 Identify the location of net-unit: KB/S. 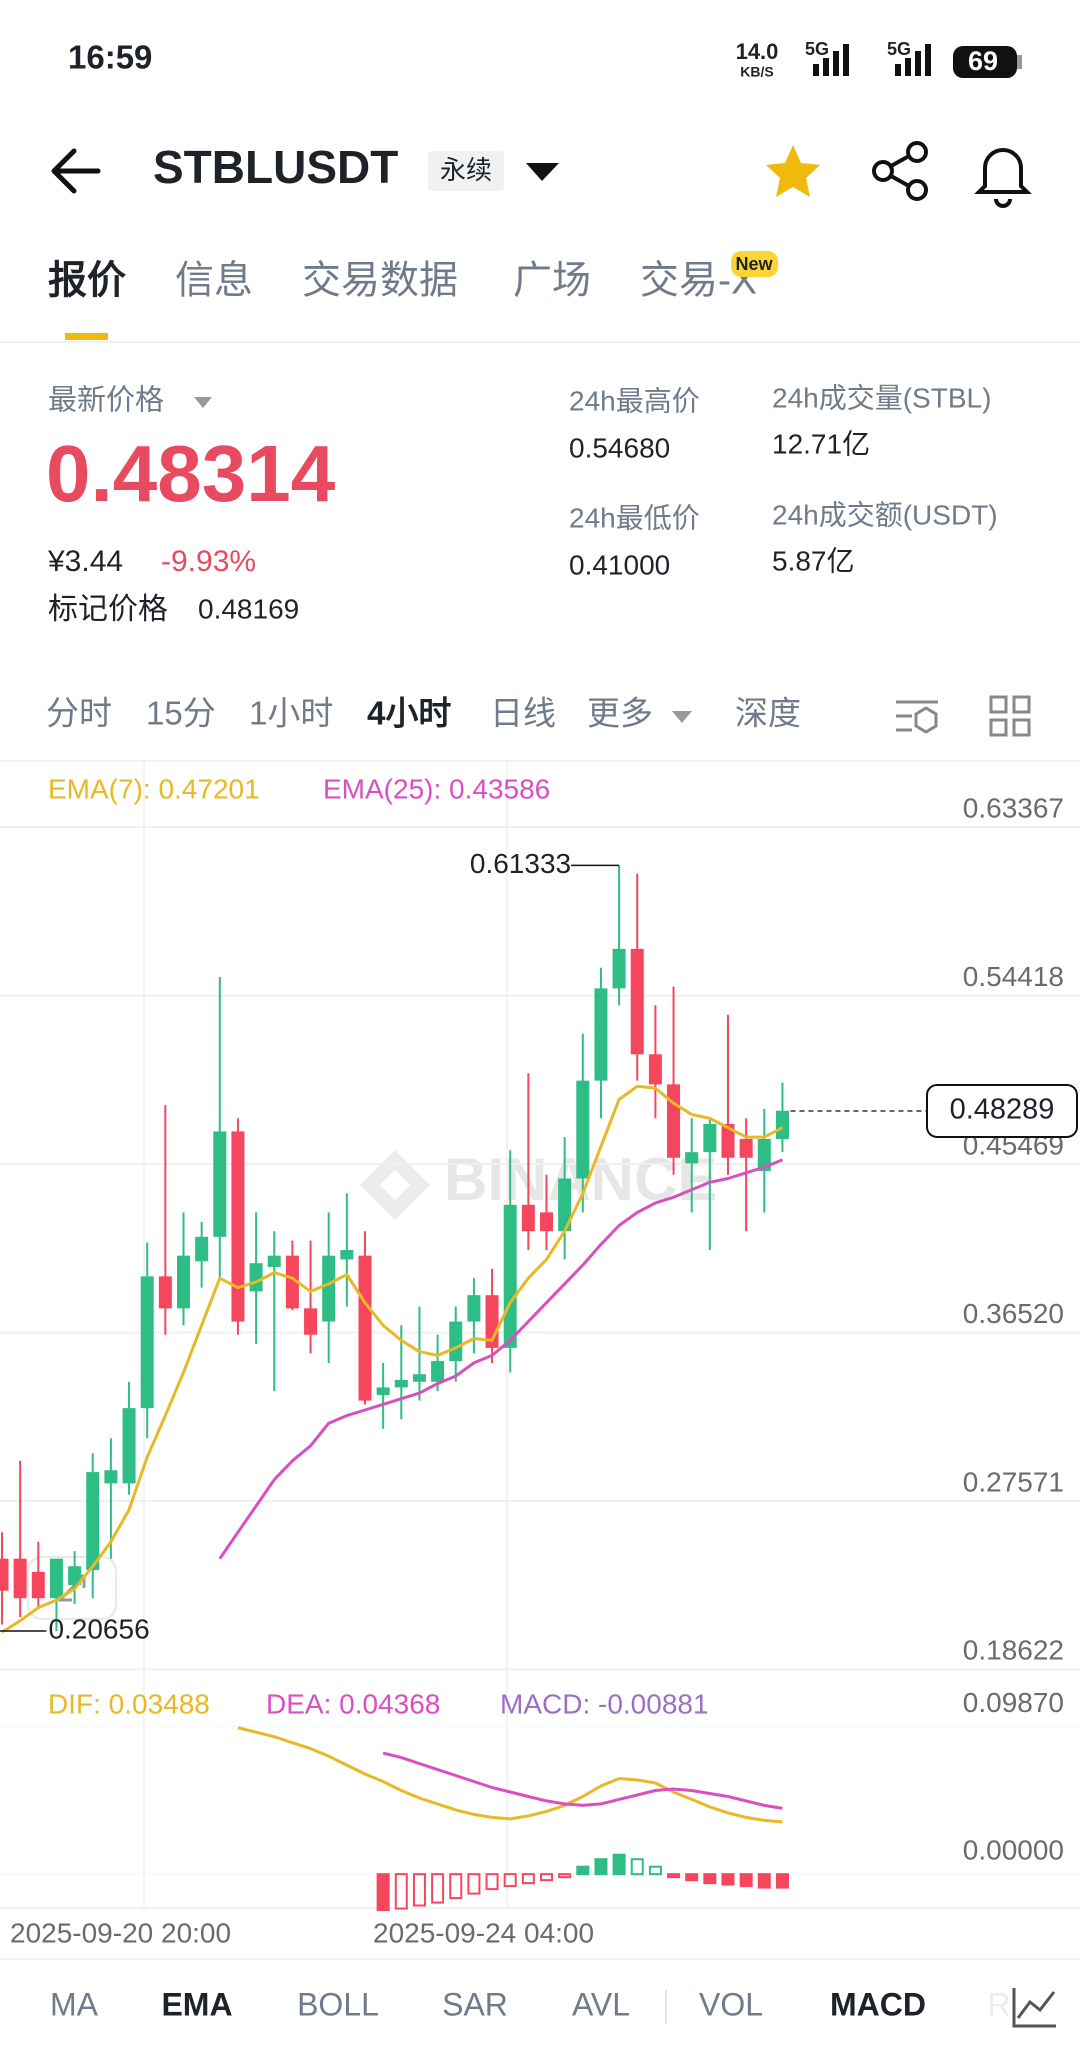
(756, 72).